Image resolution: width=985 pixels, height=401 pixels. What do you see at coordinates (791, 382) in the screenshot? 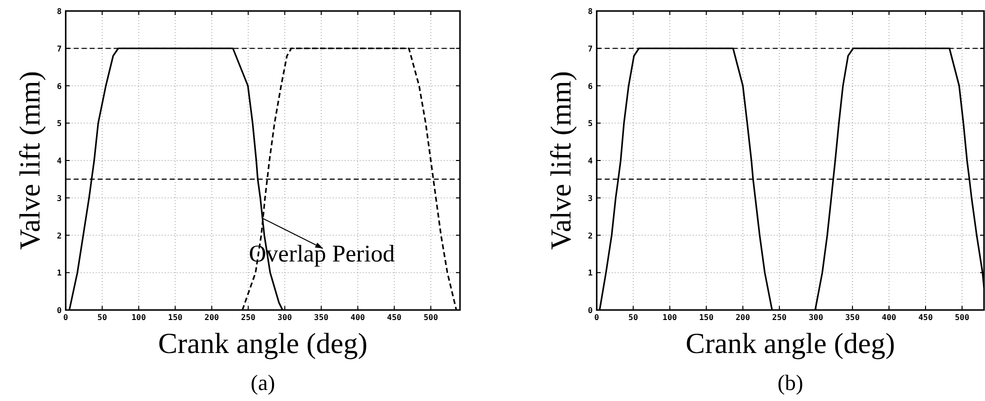
I see `text: (b)` at bounding box center [791, 382].